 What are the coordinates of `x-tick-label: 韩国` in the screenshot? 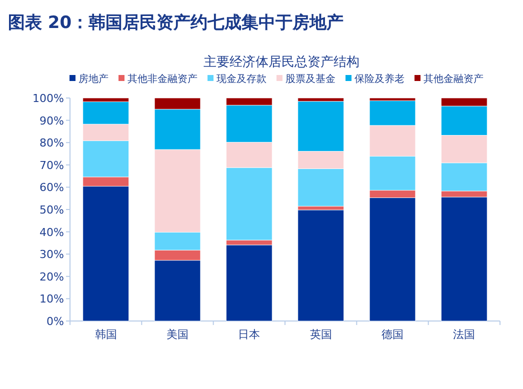 It's located at (105, 334).